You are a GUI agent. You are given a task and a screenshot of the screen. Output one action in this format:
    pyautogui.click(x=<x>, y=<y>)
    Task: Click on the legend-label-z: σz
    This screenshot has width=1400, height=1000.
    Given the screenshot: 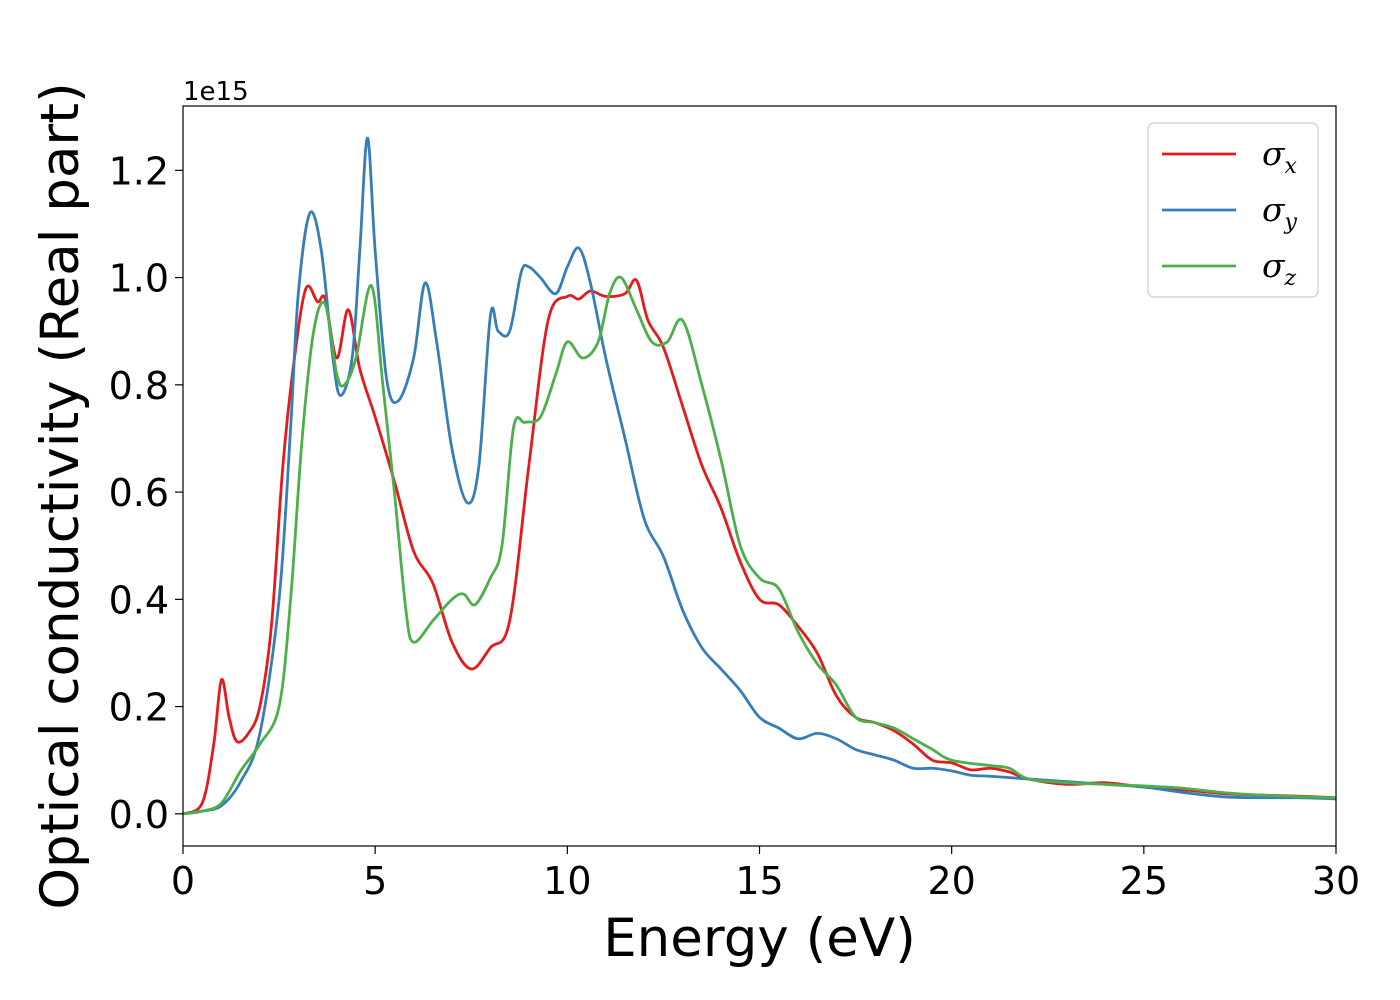 What is the action you would take?
    pyautogui.click(x=1279, y=268)
    